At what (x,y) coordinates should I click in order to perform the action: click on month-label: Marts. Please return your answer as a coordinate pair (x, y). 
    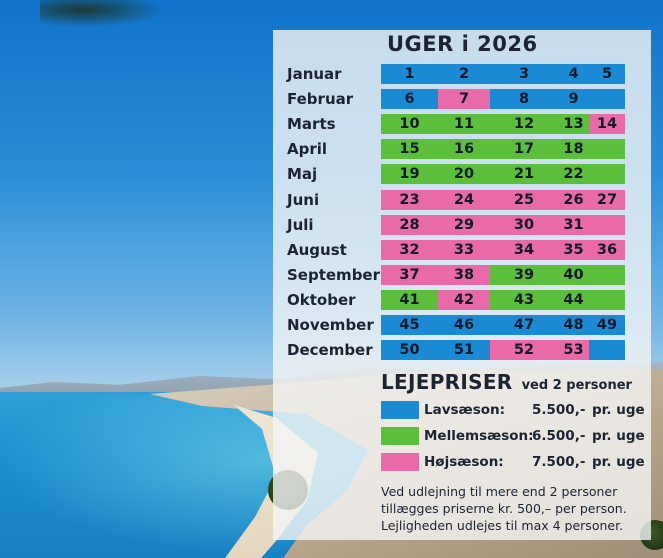
    Looking at the image, I should click on (311, 124).